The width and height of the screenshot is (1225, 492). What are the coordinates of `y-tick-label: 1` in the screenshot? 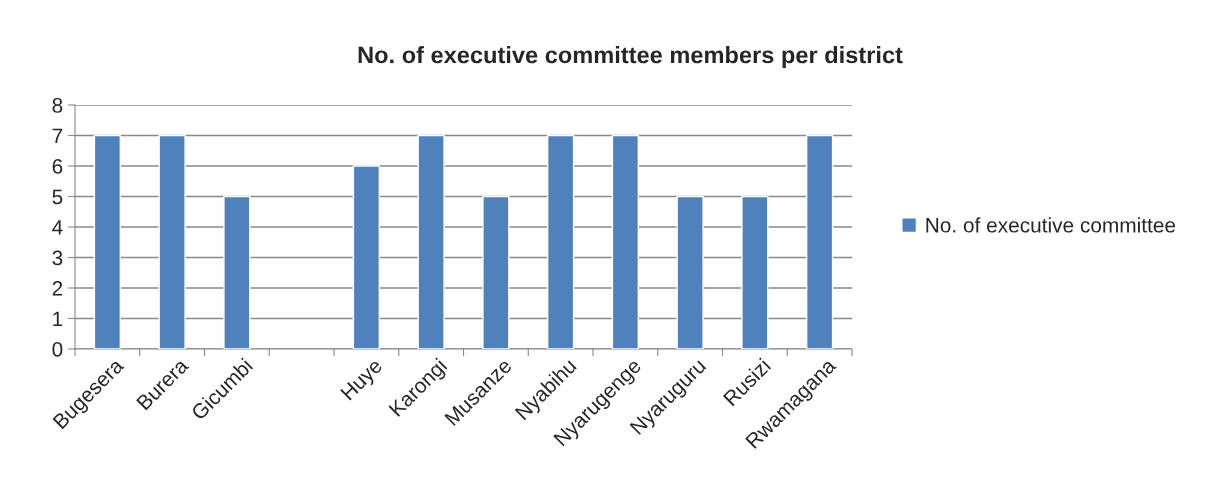 It's located at (58, 319).